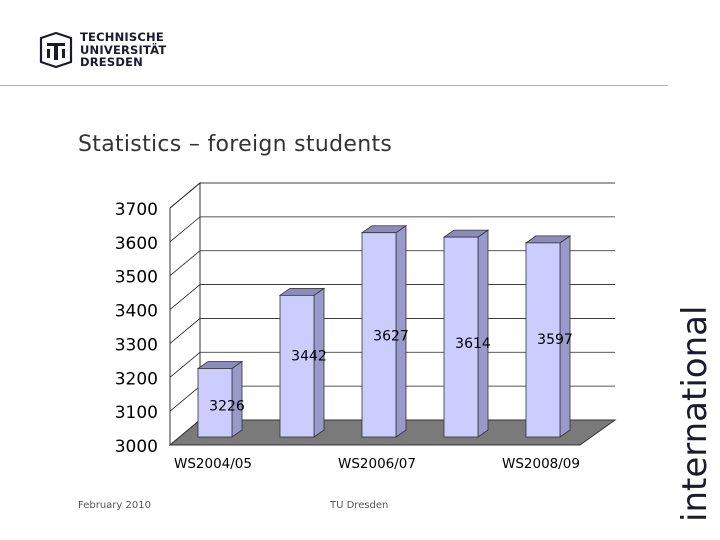 The height and width of the screenshot is (540, 720). I want to click on logo-line-1: TECHNISCHE, so click(122, 37).